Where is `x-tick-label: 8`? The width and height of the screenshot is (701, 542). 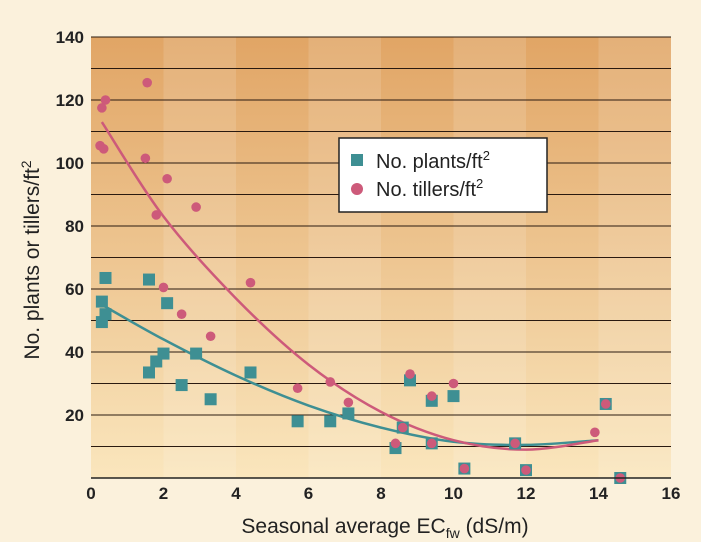 x-tick-label: 8 is located at coordinates (380, 493).